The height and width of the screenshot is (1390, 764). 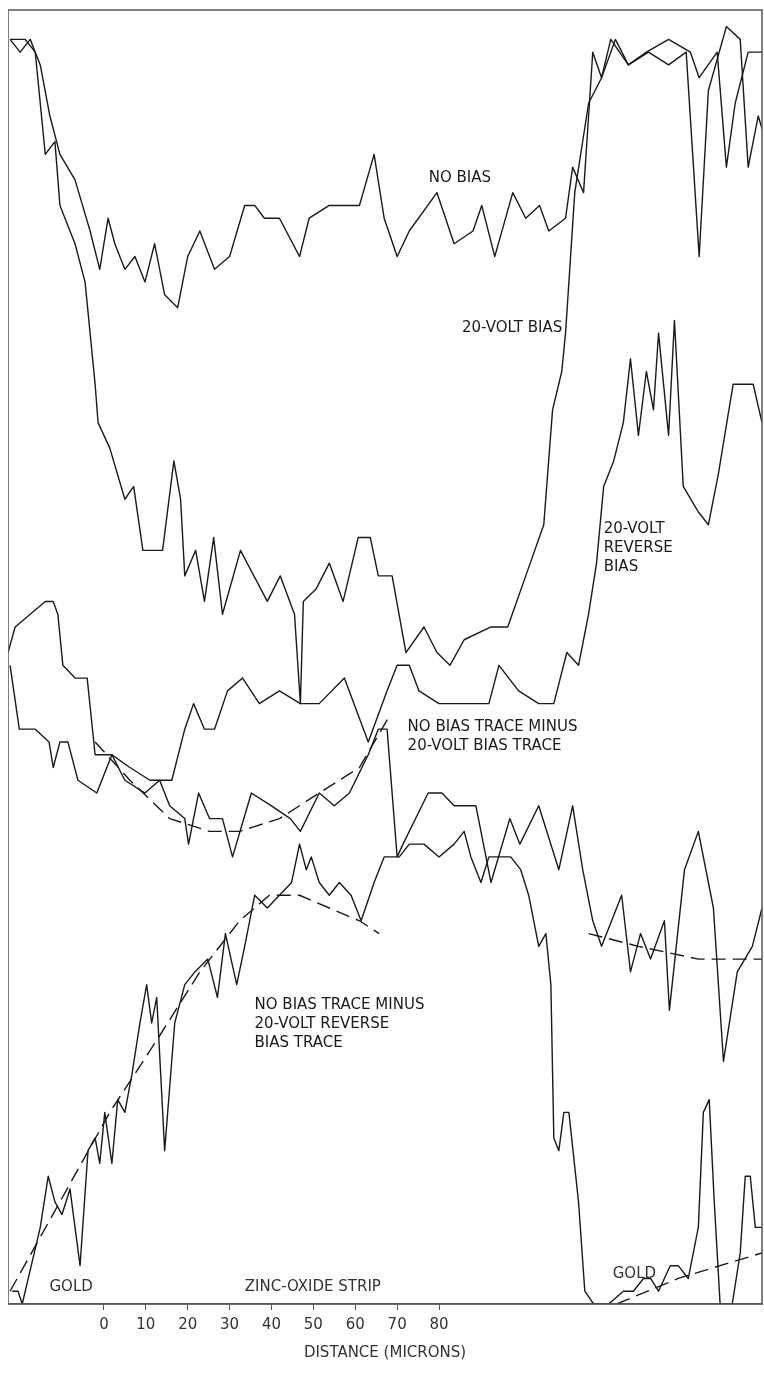 What do you see at coordinates (271, 1323) in the screenshot?
I see `x-tick-label: 40` at bounding box center [271, 1323].